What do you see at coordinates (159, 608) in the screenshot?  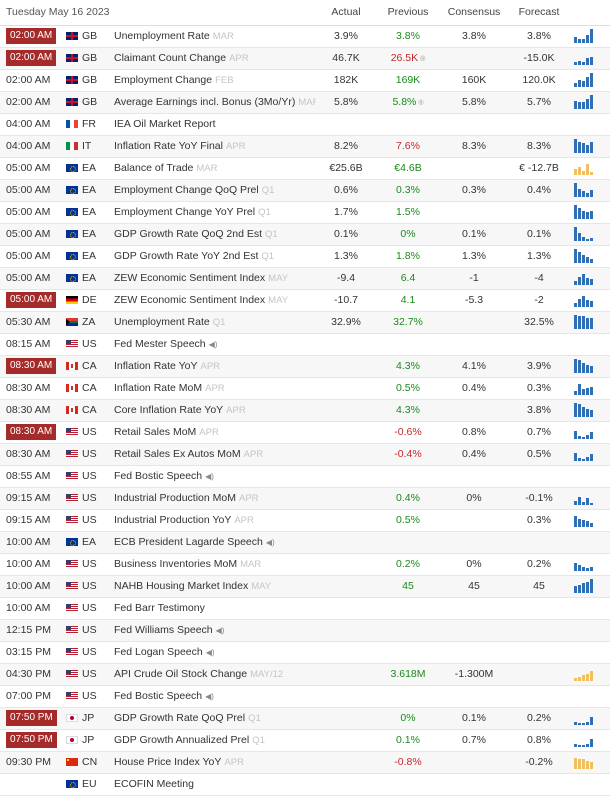 I see `event-name: Fed Barr Testimony` at bounding box center [159, 608].